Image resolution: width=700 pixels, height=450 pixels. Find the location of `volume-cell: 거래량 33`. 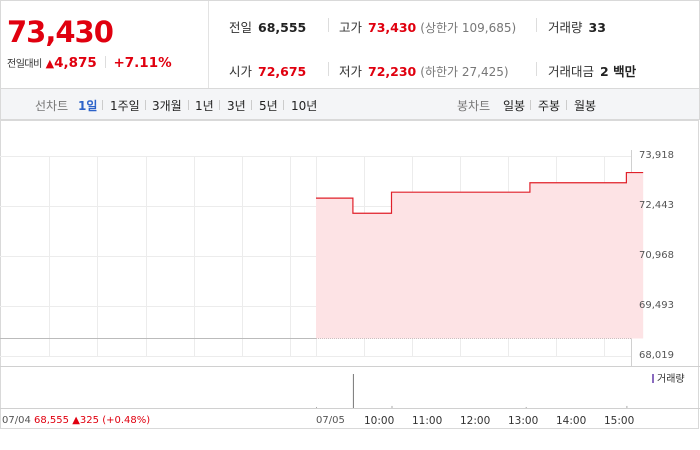

volume-cell: 거래량 33 is located at coordinates (577, 26).